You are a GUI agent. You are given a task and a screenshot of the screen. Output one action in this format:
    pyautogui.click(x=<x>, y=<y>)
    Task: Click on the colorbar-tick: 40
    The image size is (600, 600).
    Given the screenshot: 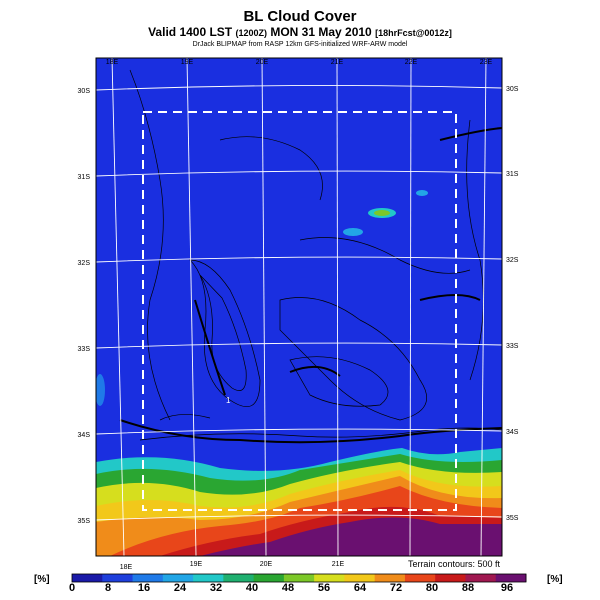 What is the action you would take?
    pyautogui.click(x=252, y=588)
    